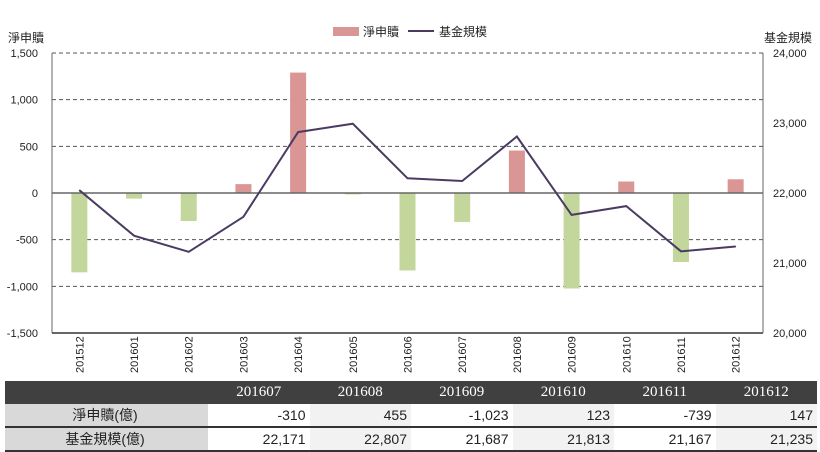  I want to click on x-tick-label: 201607, so click(463, 354).